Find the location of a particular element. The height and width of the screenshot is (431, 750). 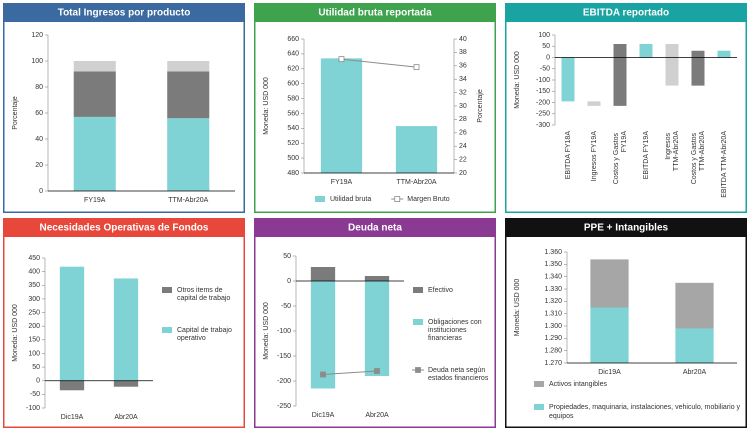

y-tick-label: 40 is located at coordinates (39, 139).